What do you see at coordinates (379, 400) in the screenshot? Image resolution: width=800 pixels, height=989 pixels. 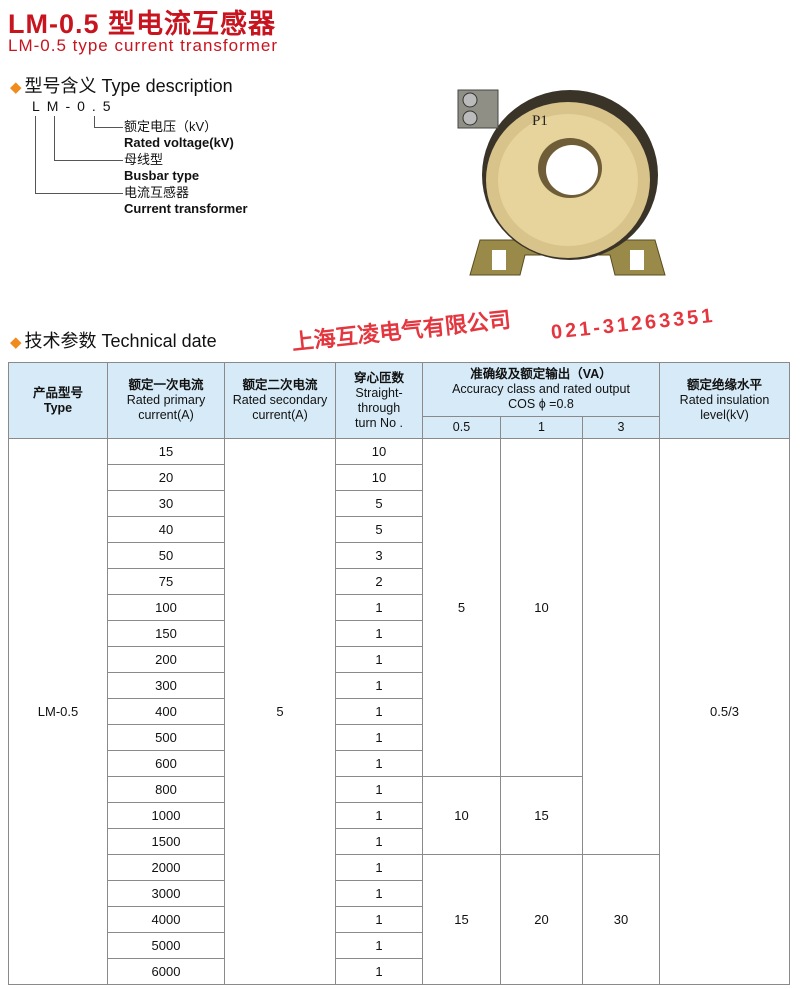 I see `header-turns: 穿心匝数 Straight-through turn No .` at bounding box center [379, 400].